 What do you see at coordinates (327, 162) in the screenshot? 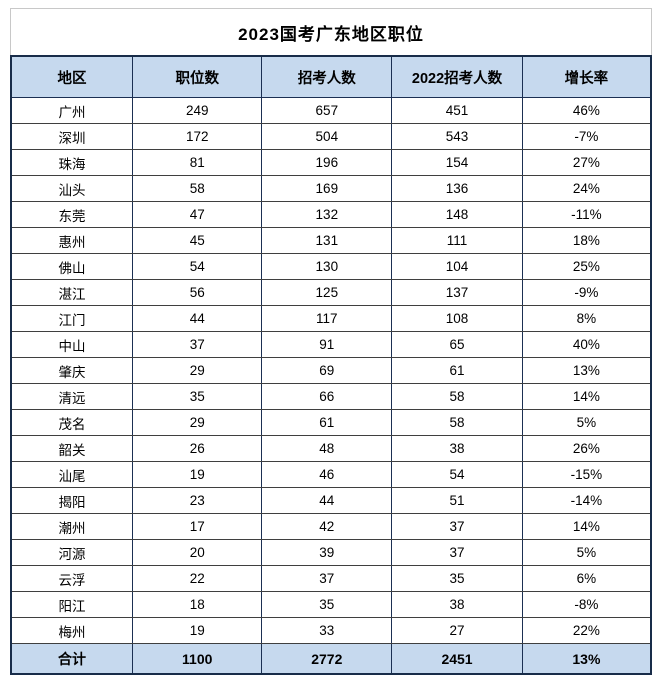
I see `value-cell: 196` at bounding box center [327, 162].